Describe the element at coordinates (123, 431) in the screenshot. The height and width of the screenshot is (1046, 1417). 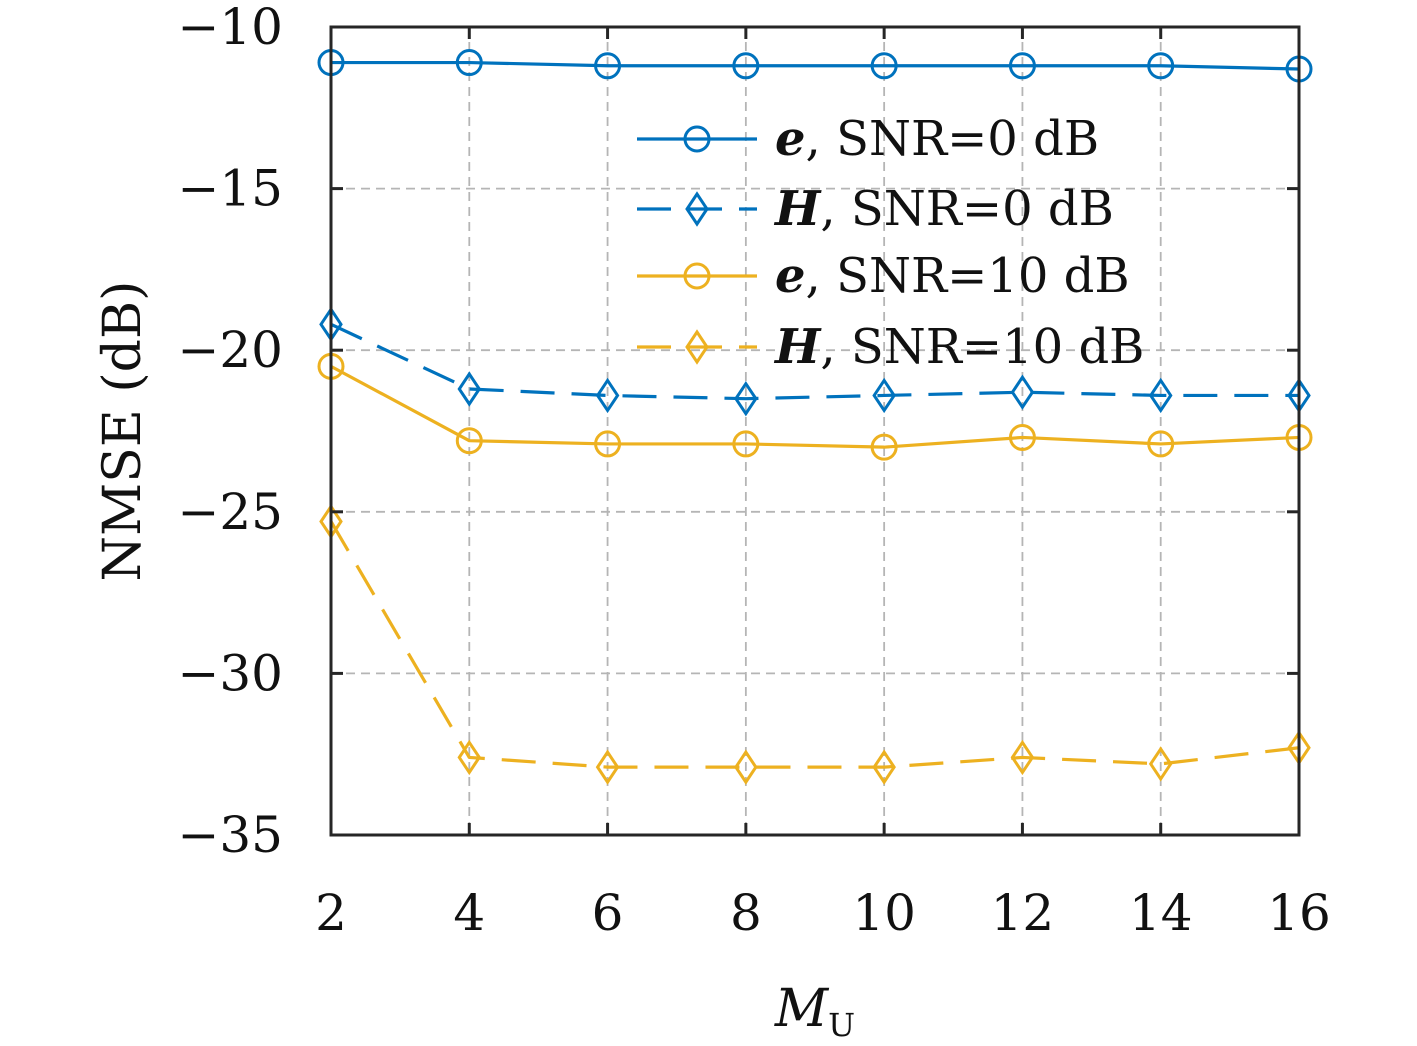
I see `y-axis-label: NMSE (dB)` at that location.